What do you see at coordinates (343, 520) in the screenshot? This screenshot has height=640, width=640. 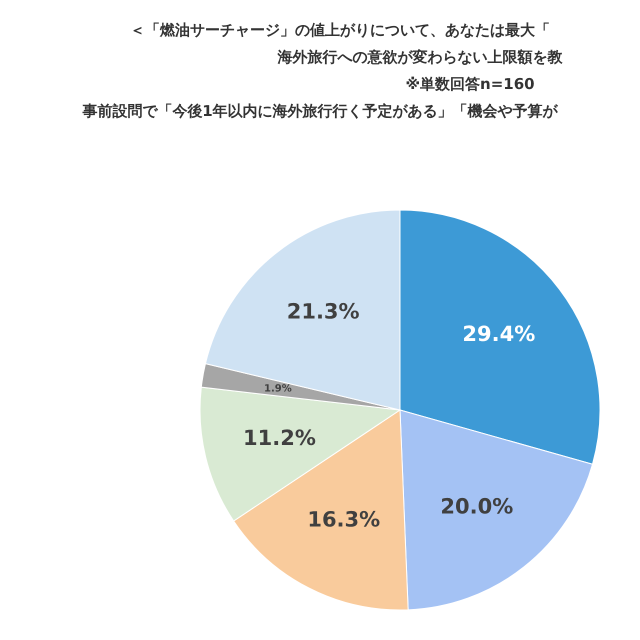 I see `data-label: 16.3%` at bounding box center [343, 520].